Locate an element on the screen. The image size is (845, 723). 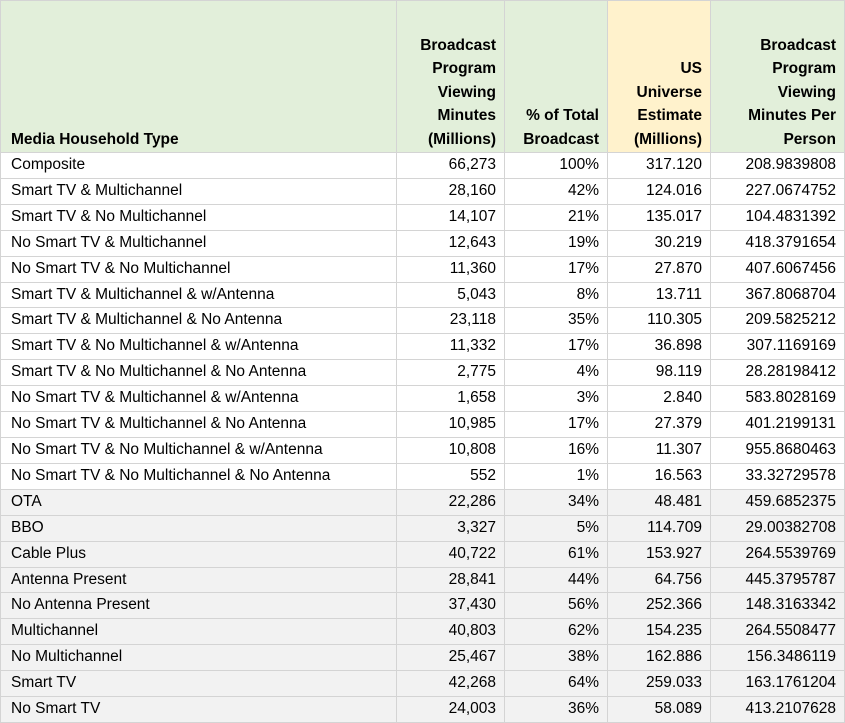
header-text: (Millions) is located at coordinates (667, 139).